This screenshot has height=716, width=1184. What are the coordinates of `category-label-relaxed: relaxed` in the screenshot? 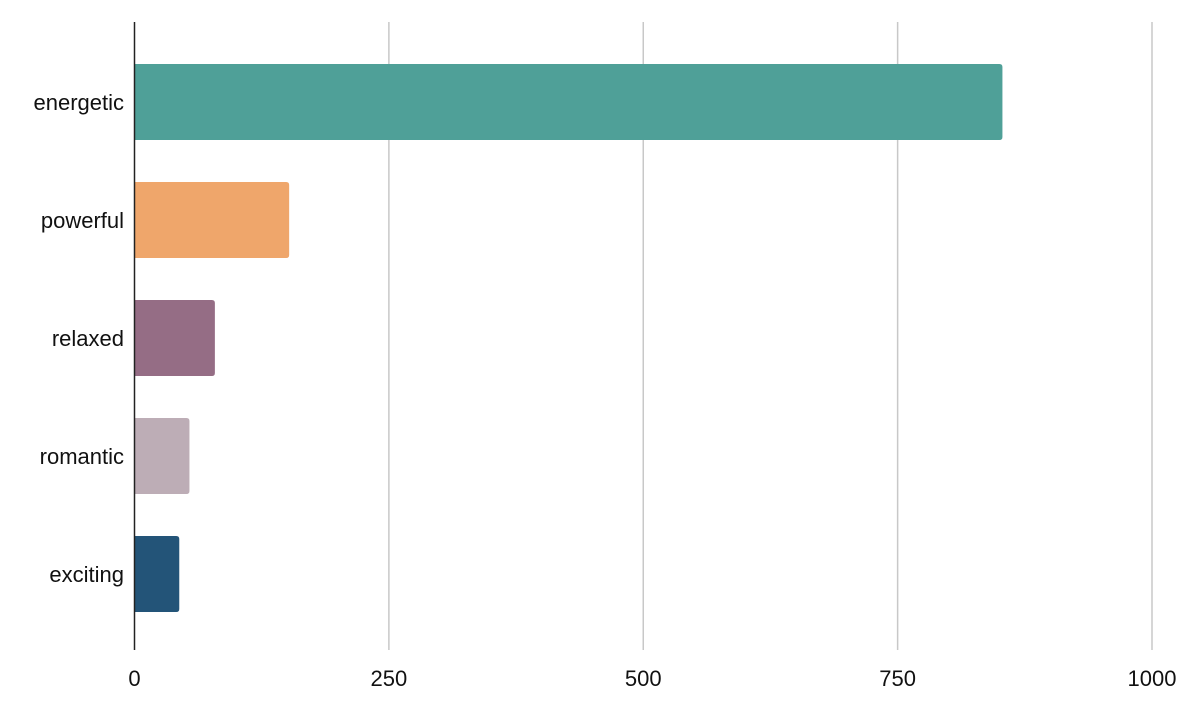 It's located at (88, 338).